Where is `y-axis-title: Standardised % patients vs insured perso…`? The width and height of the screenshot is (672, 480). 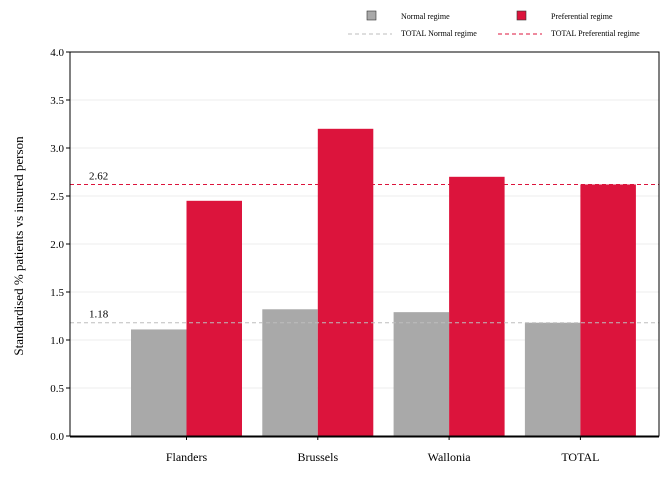 y-axis-title: Standardised % patients vs insured perso… is located at coordinates (18, 246).